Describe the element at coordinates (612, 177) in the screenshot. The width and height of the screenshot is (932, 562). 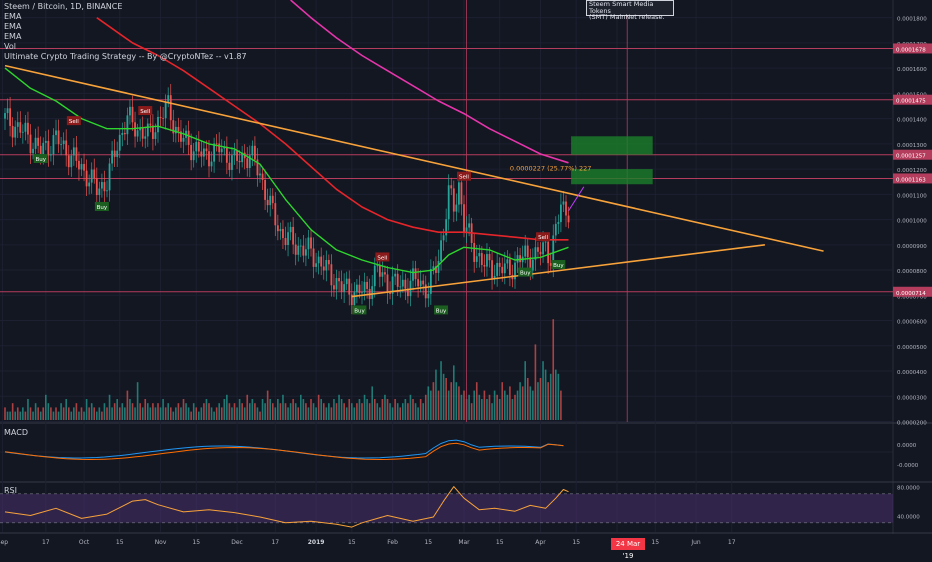
I see `target-box` at that location.